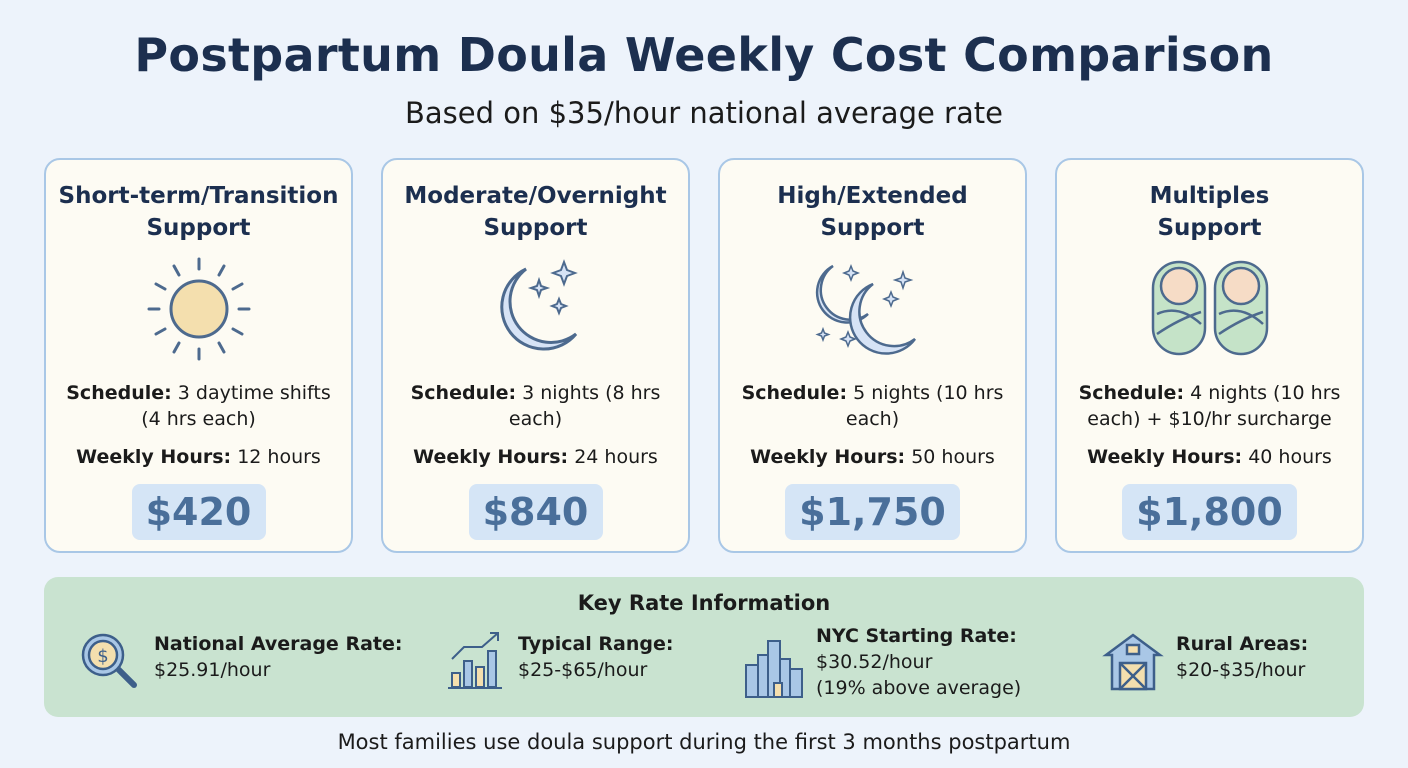 This screenshot has height=768, width=1408. Describe the element at coordinates (872, 309) in the screenshot. I see `double-moon-stars-icon` at that location.